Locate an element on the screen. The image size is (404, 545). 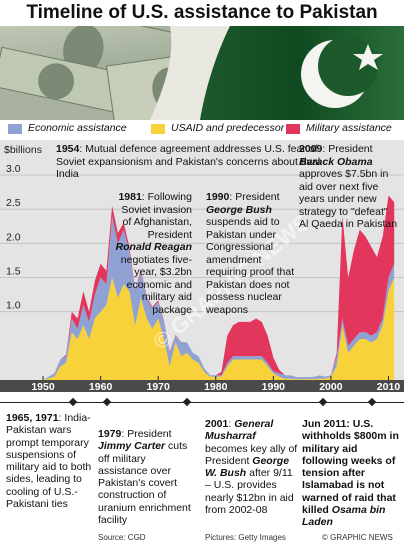
timeline-marker-1979 is located at coordinates (187, 402).